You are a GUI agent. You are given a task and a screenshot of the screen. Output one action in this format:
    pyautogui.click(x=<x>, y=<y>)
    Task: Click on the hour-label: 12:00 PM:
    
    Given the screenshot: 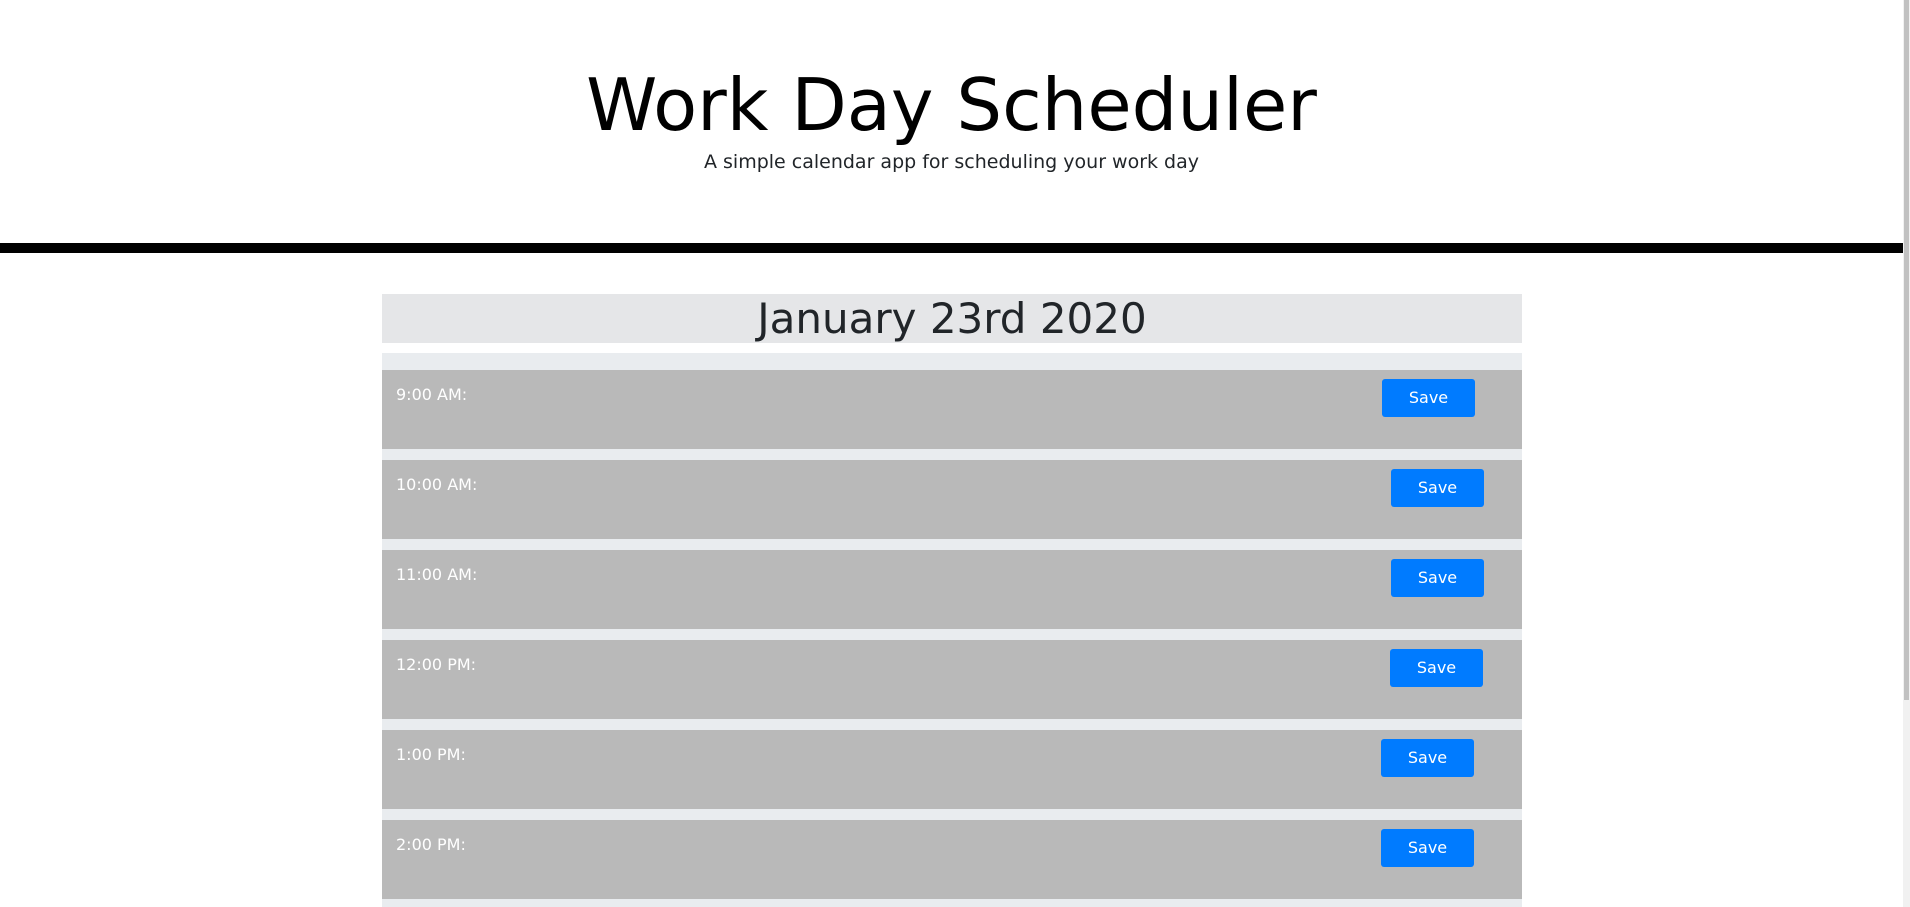 What is the action you would take?
    pyautogui.click(x=436, y=664)
    